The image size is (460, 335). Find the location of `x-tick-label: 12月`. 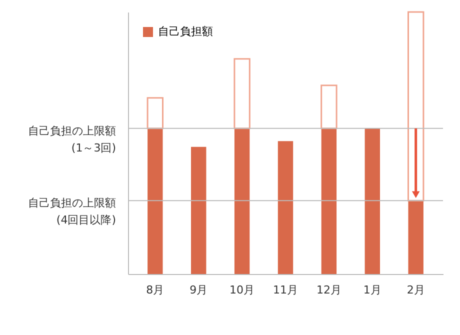

x-tick-label: 12月 is located at coordinates (329, 290).